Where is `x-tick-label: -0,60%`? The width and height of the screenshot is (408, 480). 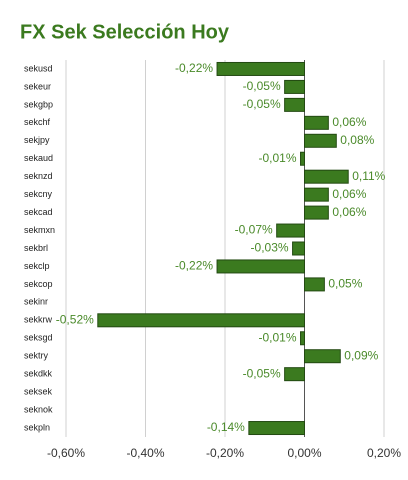 x-tick-label: -0,60% is located at coordinates (66, 453).